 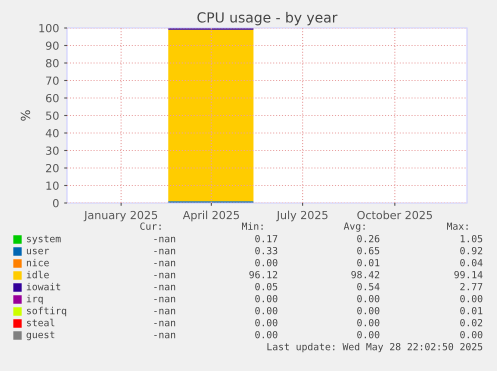 I want to click on y-tick-label: 80, so click(x=52, y=63).